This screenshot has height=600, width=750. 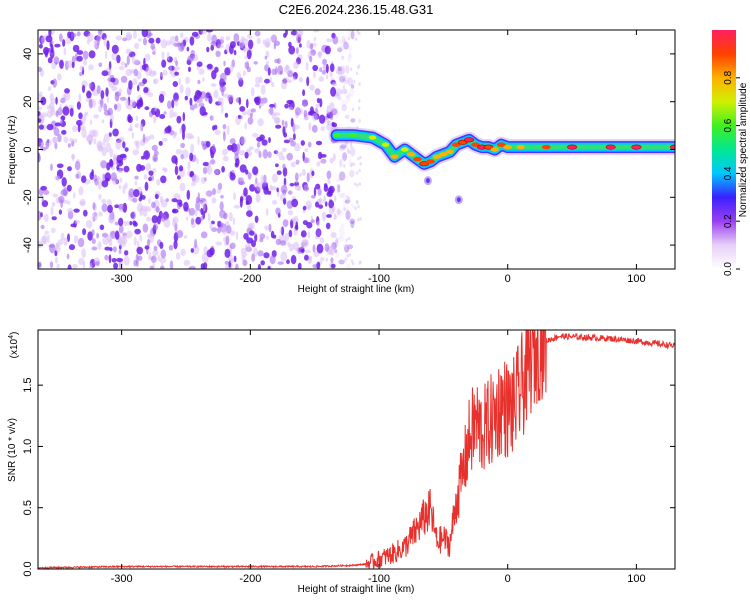 I want to click on spectrogram-x-label: Height of straight line (km), so click(x=356, y=289).